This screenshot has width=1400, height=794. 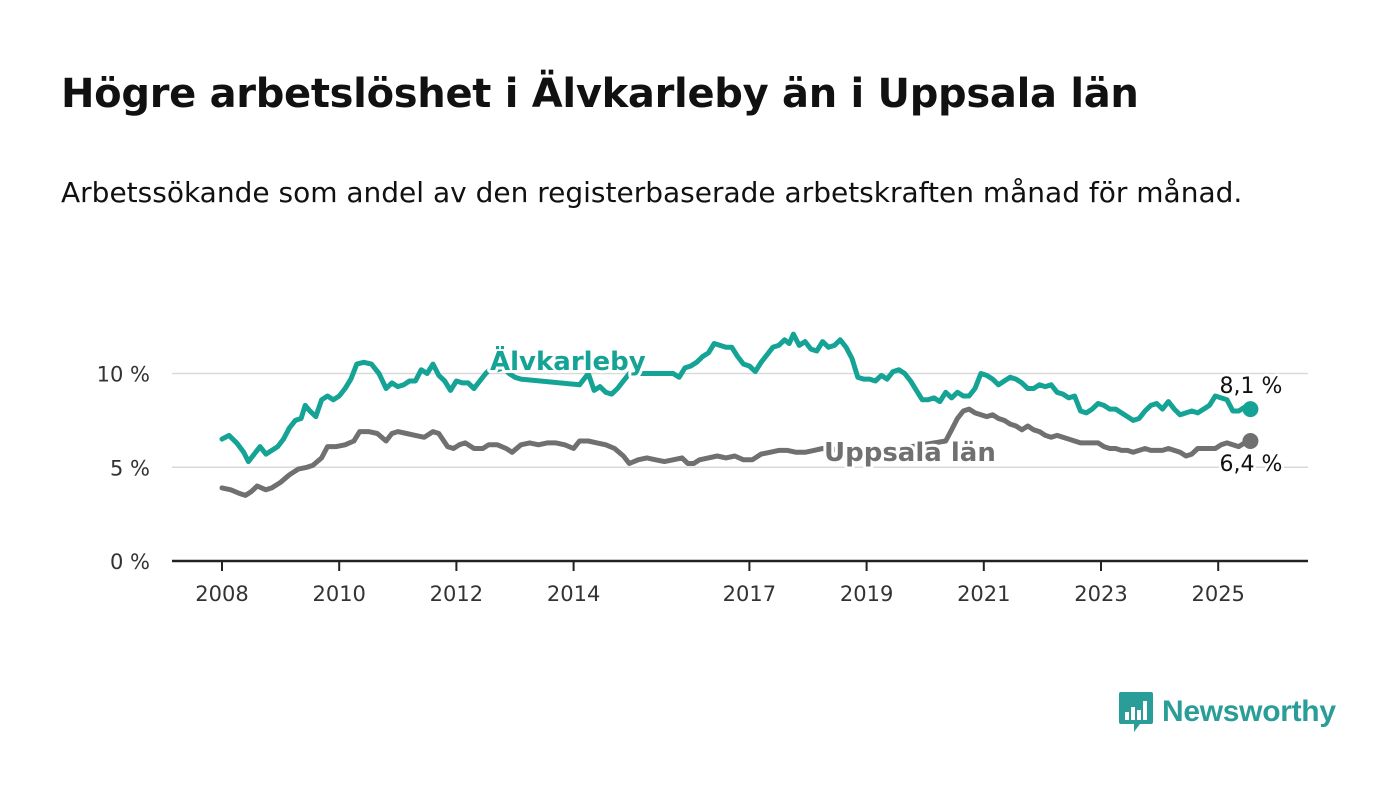 I want to click on end-point-uppsala, so click(x=1250, y=441).